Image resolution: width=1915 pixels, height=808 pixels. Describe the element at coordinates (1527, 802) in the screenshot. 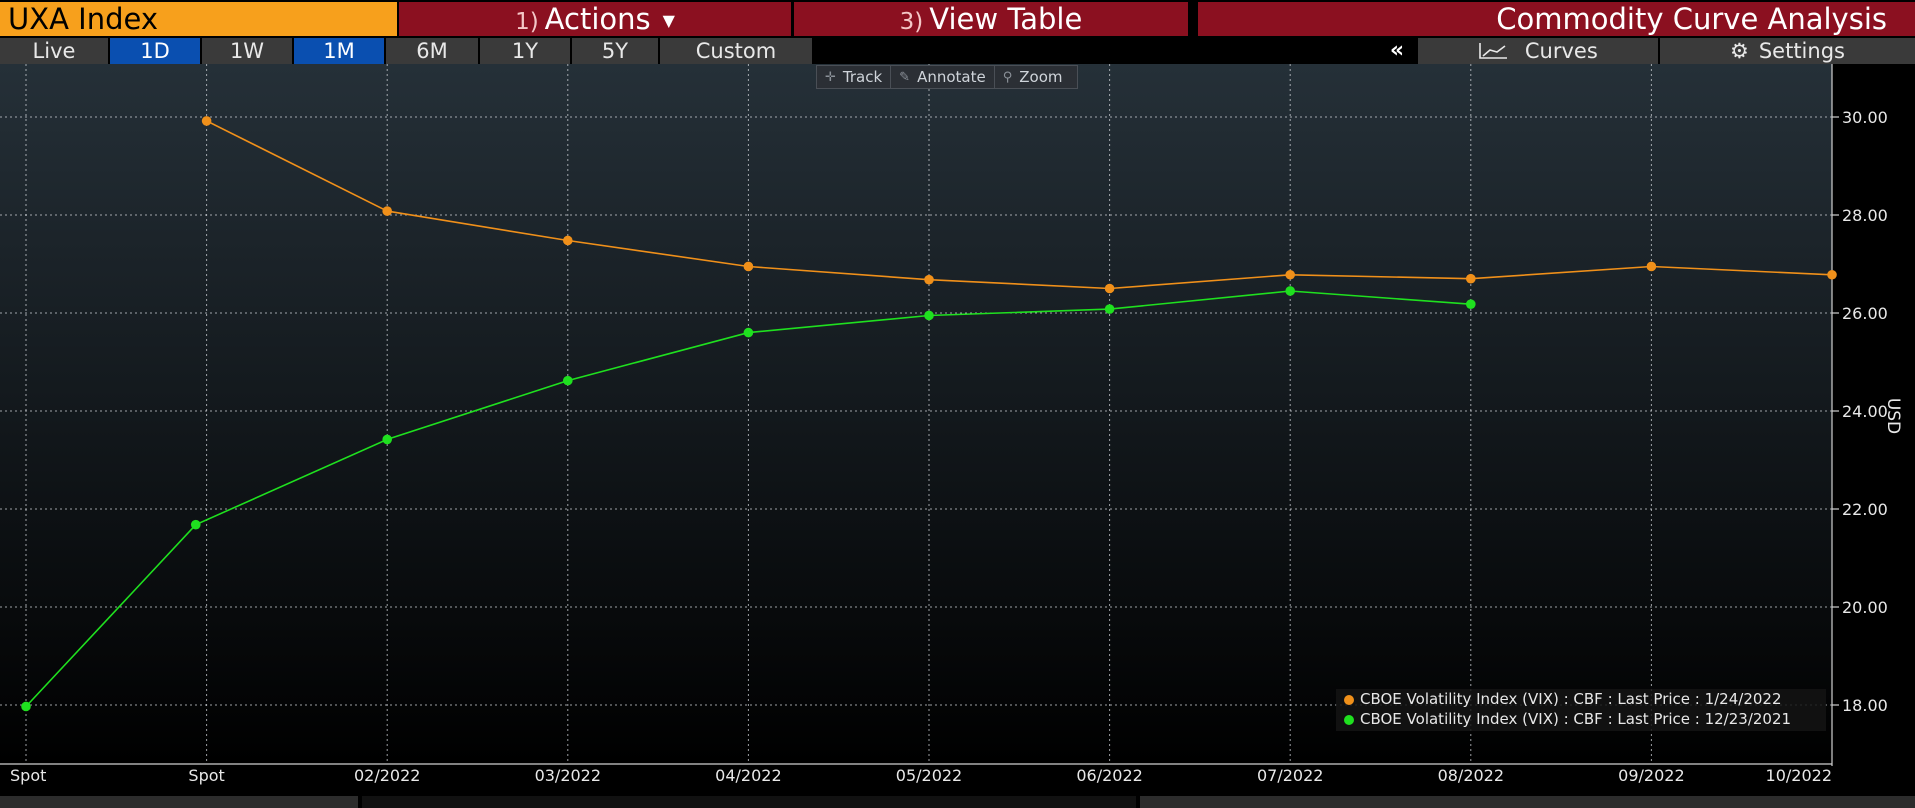

I see `scroll-segment-right` at that location.